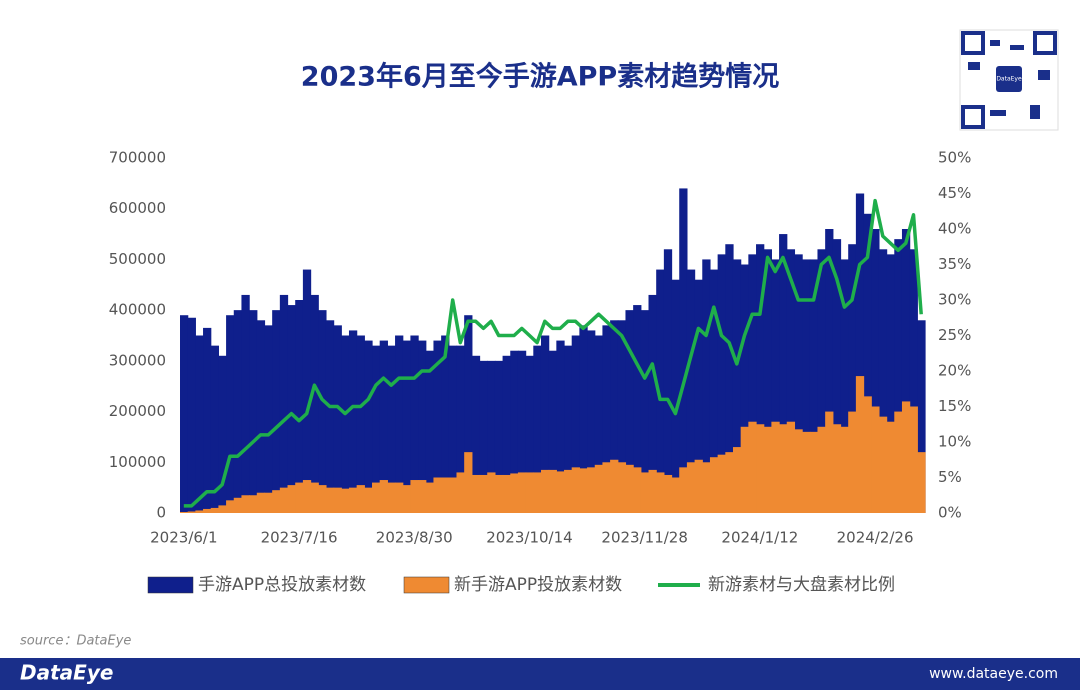  I want to click on y2-tick-label: 5%, so click(950, 477).